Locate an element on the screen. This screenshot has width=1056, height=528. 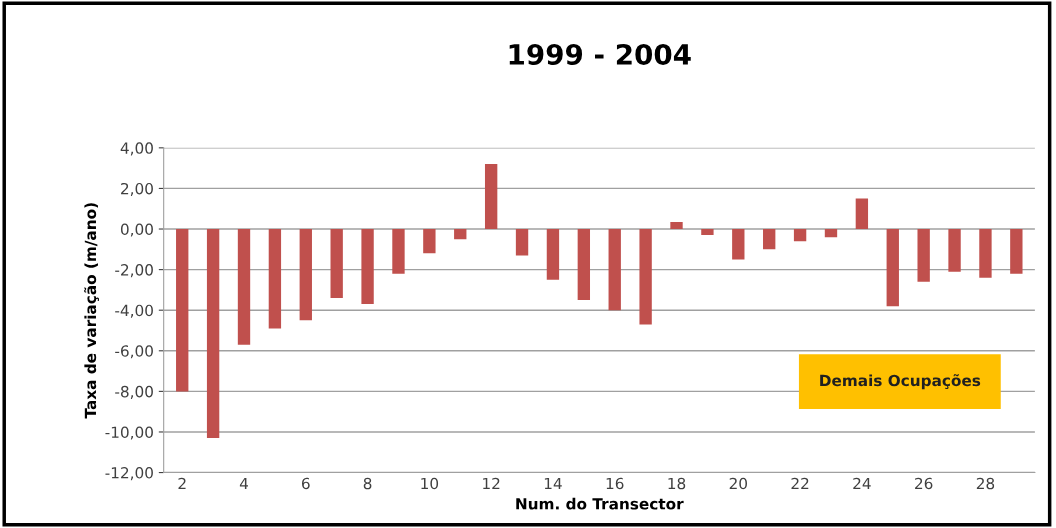
x-tick-label: 6 is located at coordinates (306, 483).